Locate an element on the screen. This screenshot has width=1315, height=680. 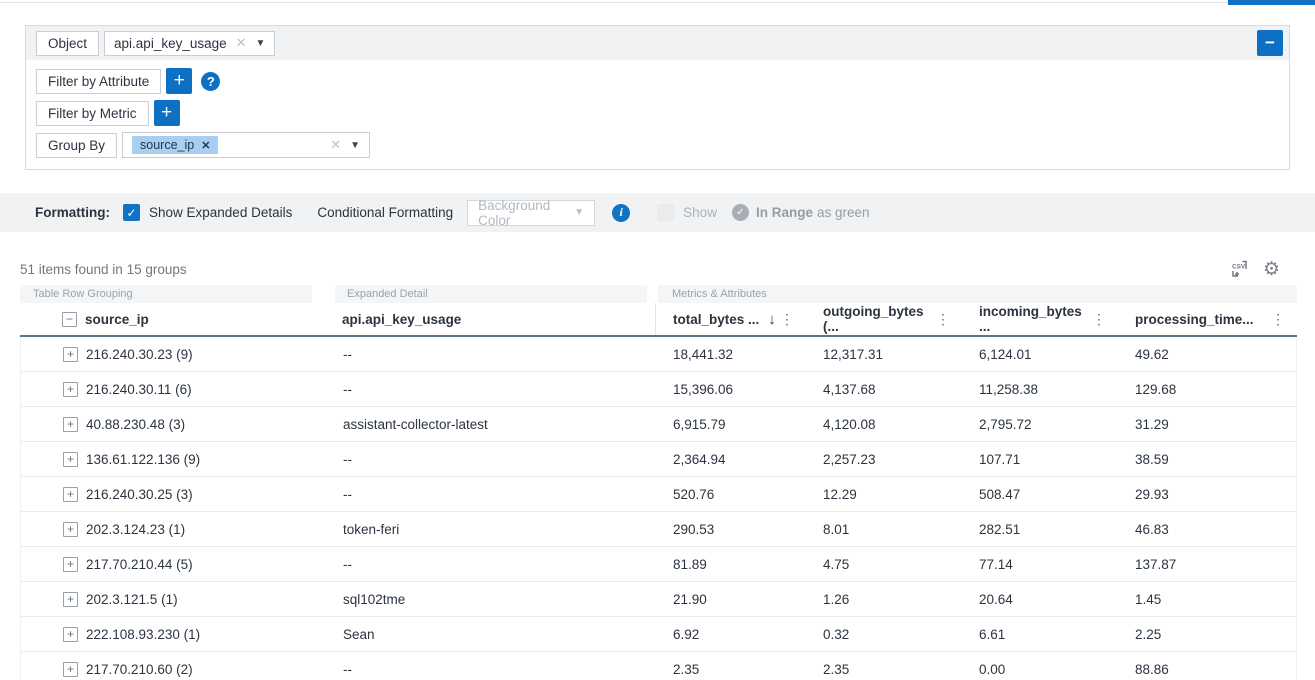
metric-value: 29.93 is located at coordinates (1152, 494).